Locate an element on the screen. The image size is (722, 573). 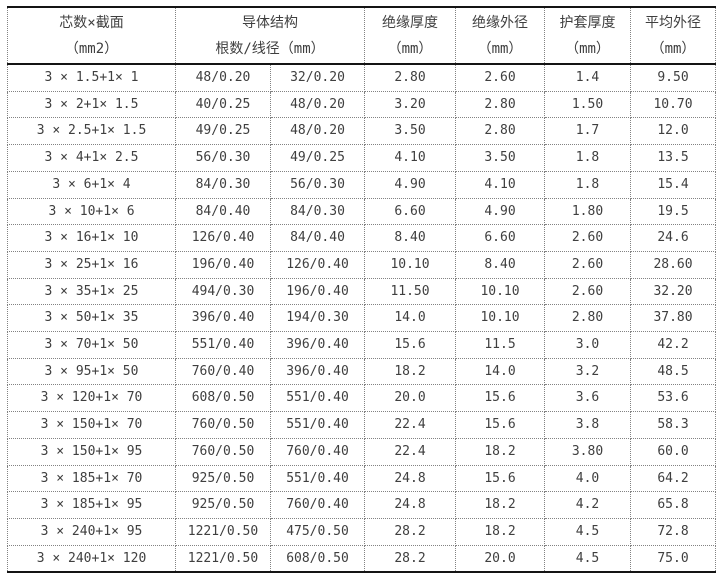
cell-conductor-main: 925/0.50 is located at coordinates (223, 505).